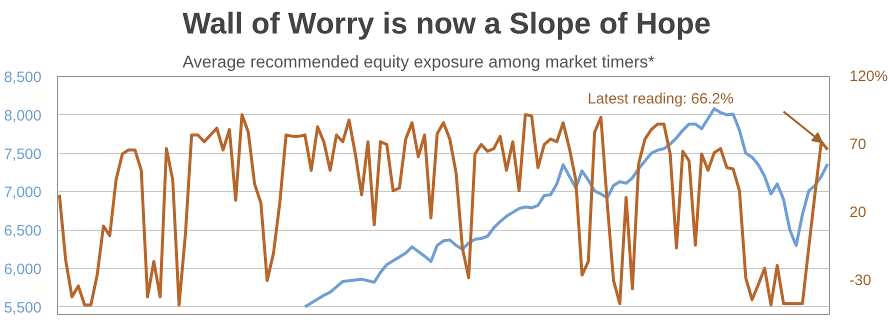 The height and width of the screenshot is (320, 890). I want to click on y-tick-label: 8,500, so click(23, 77).